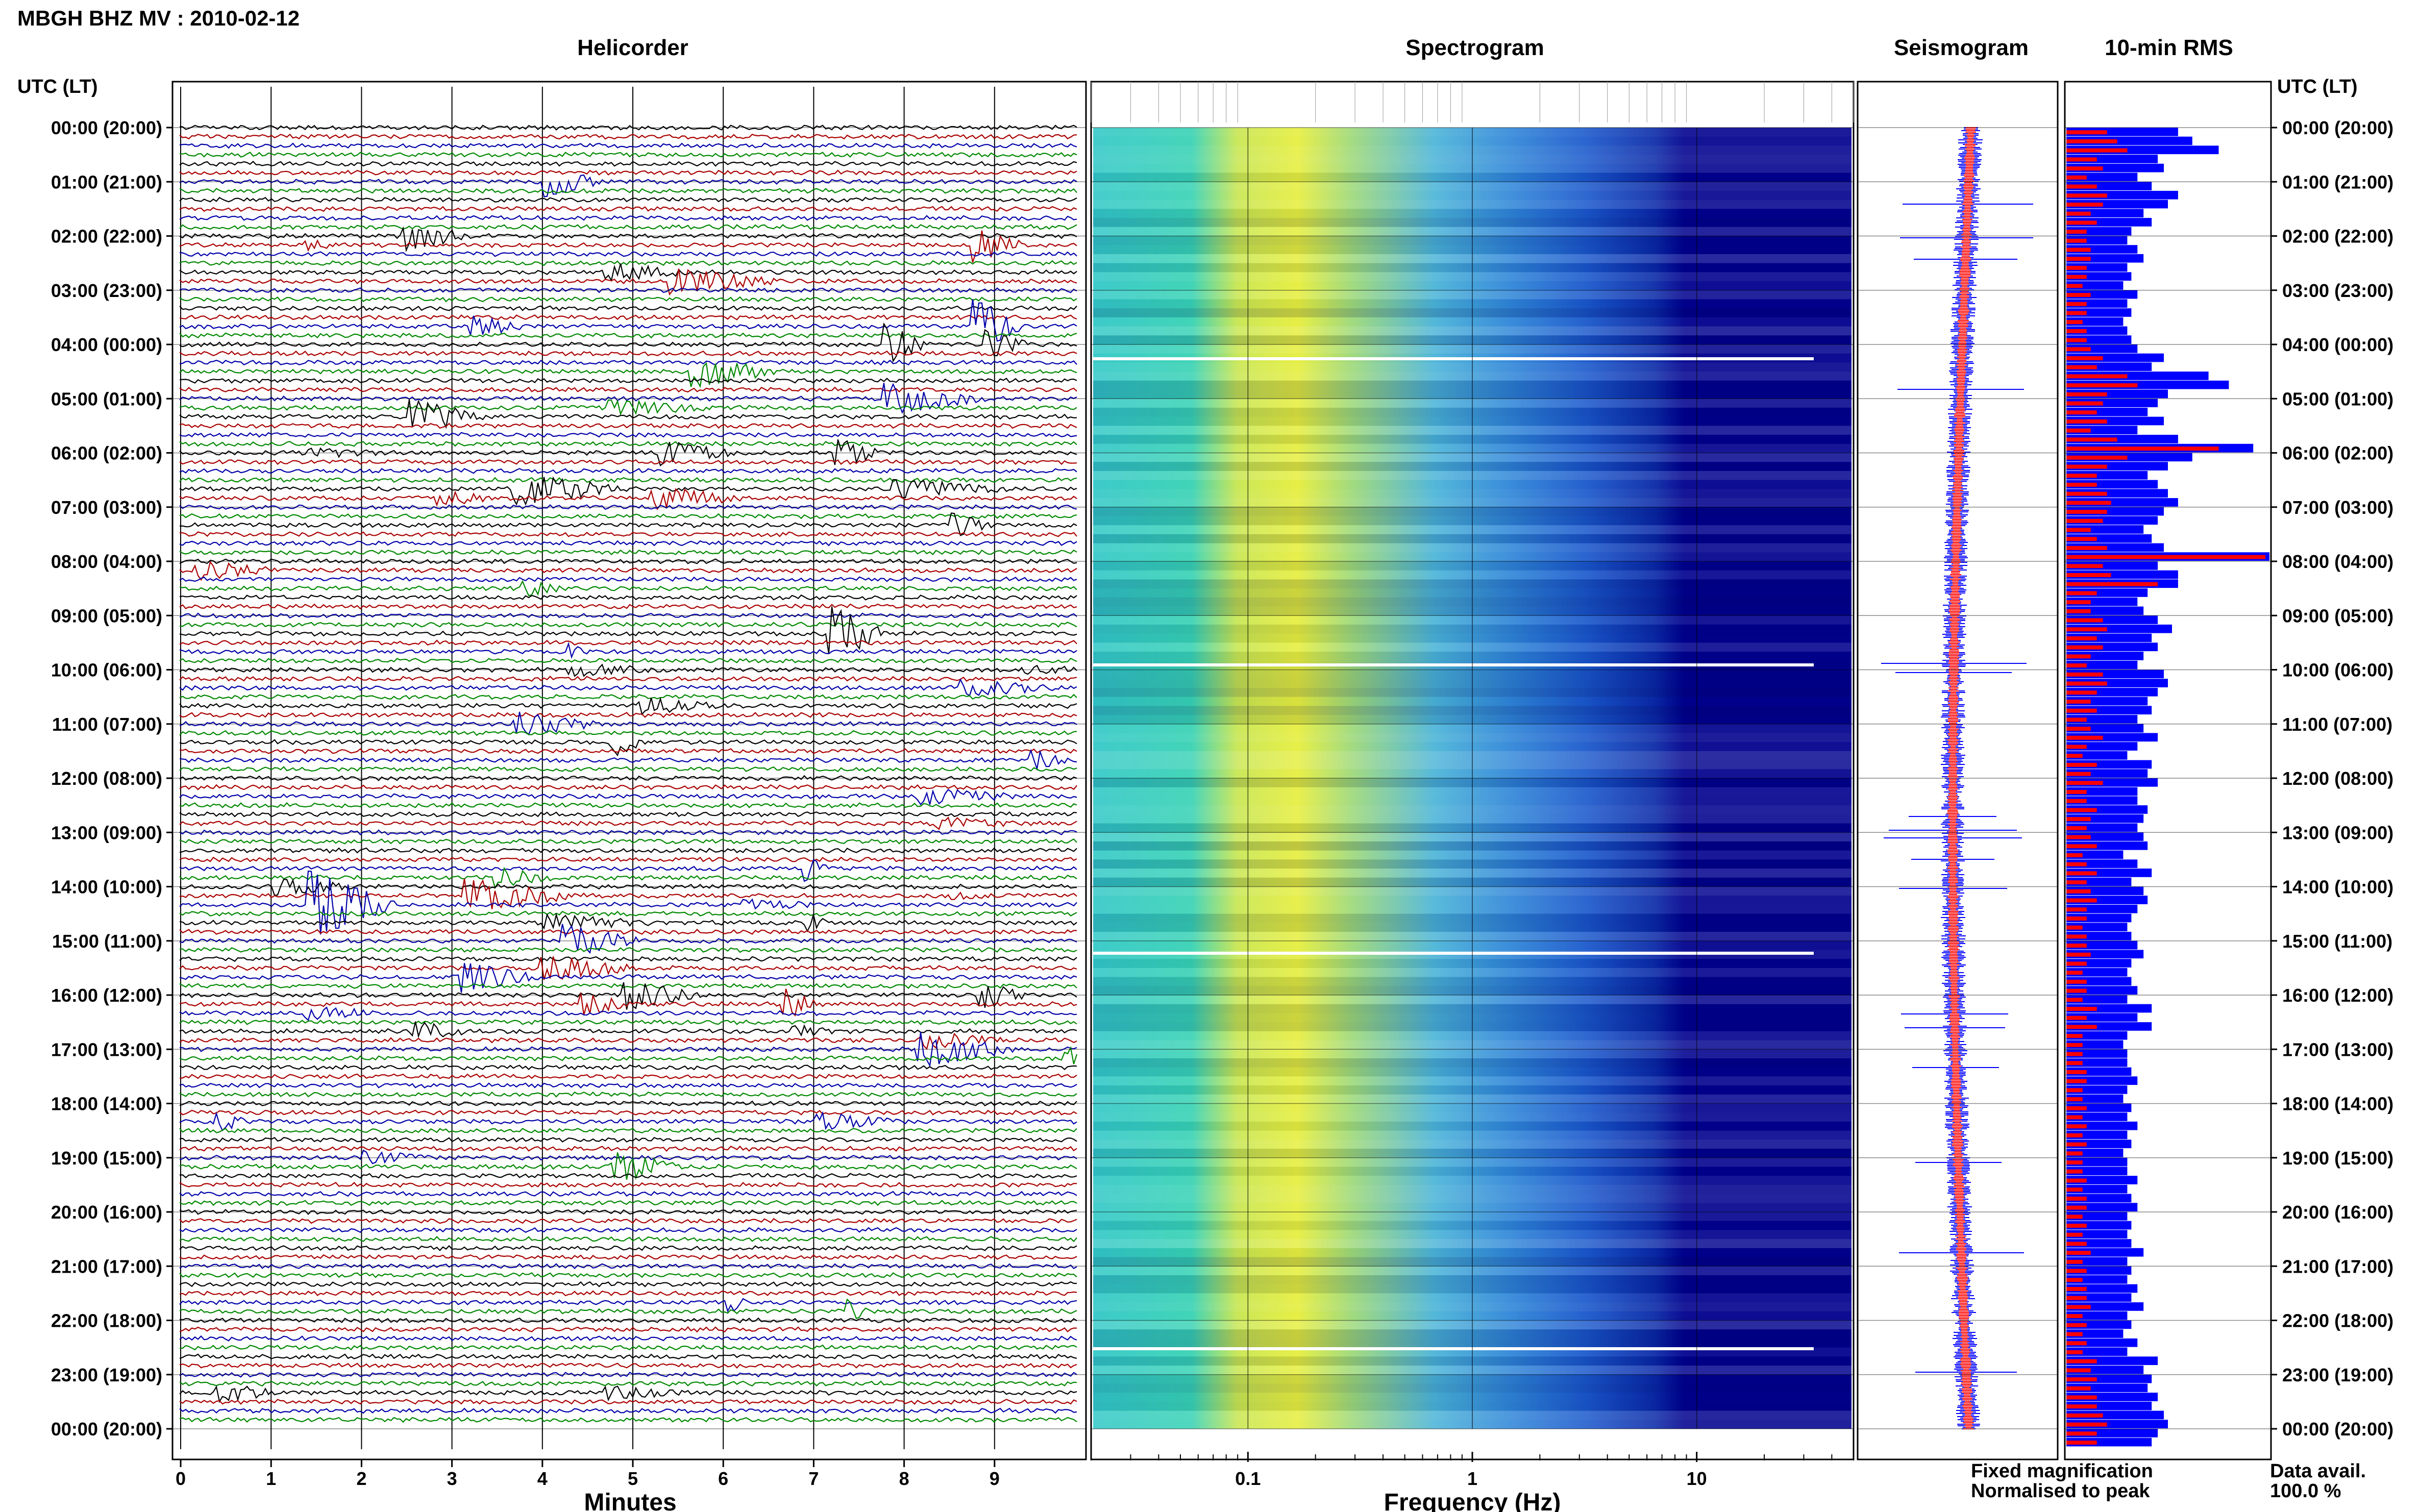  What do you see at coordinates (2337, 181) in the screenshot?
I see `time-tick-label-right: 01:00 (21:00)` at bounding box center [2337, 181].